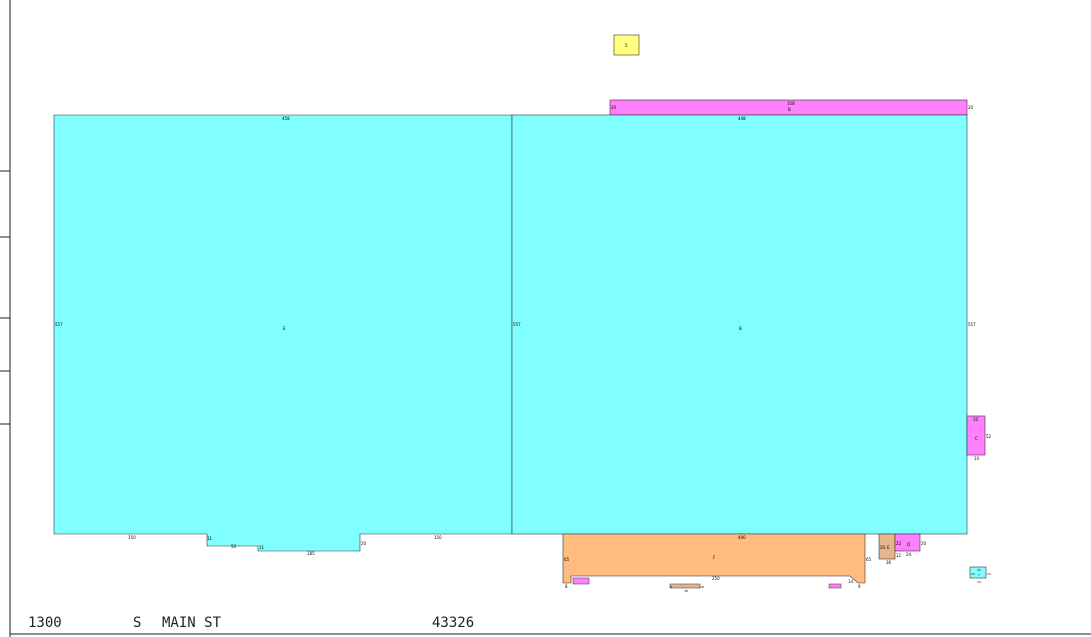 The width and height of the screenshot is (1091, 637). What do you see at coordinates (977, 458) in the screenshot?
I see `right-small-bottom-dim: 10` at bounding box center [977, 458].